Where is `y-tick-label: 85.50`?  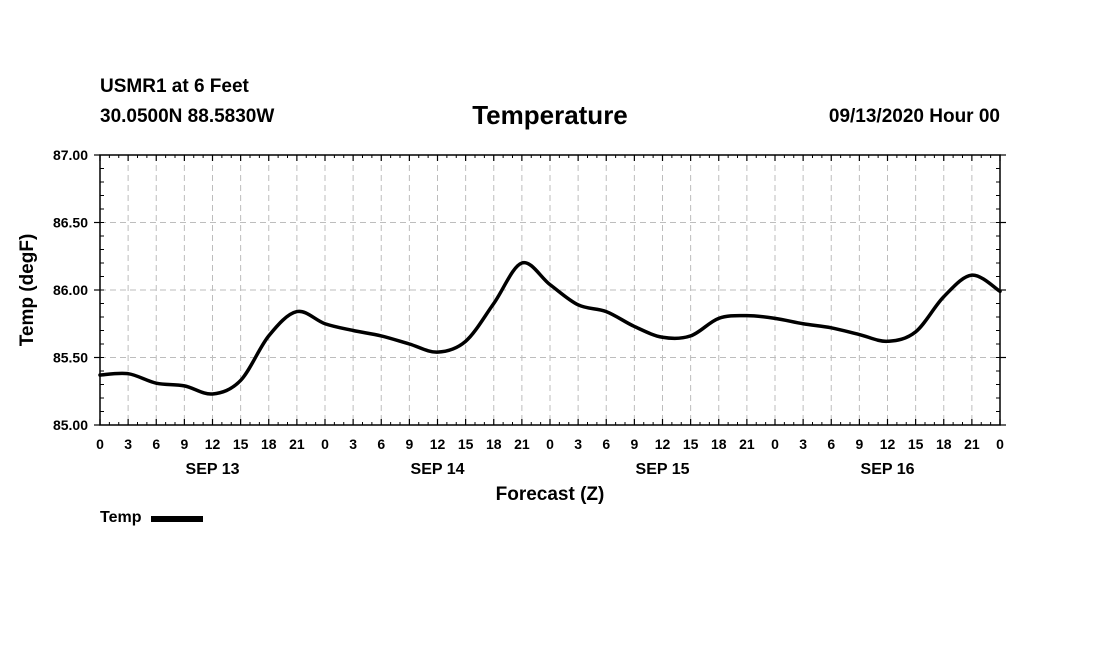
y-tick-label: 85.50 is located at coordinates (70, 358).